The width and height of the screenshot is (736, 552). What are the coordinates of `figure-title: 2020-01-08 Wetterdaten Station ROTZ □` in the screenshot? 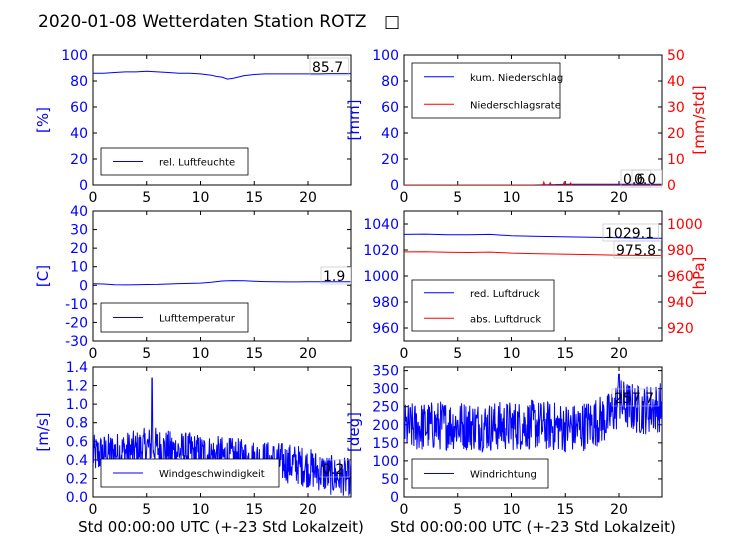 It's located at (219, 22).